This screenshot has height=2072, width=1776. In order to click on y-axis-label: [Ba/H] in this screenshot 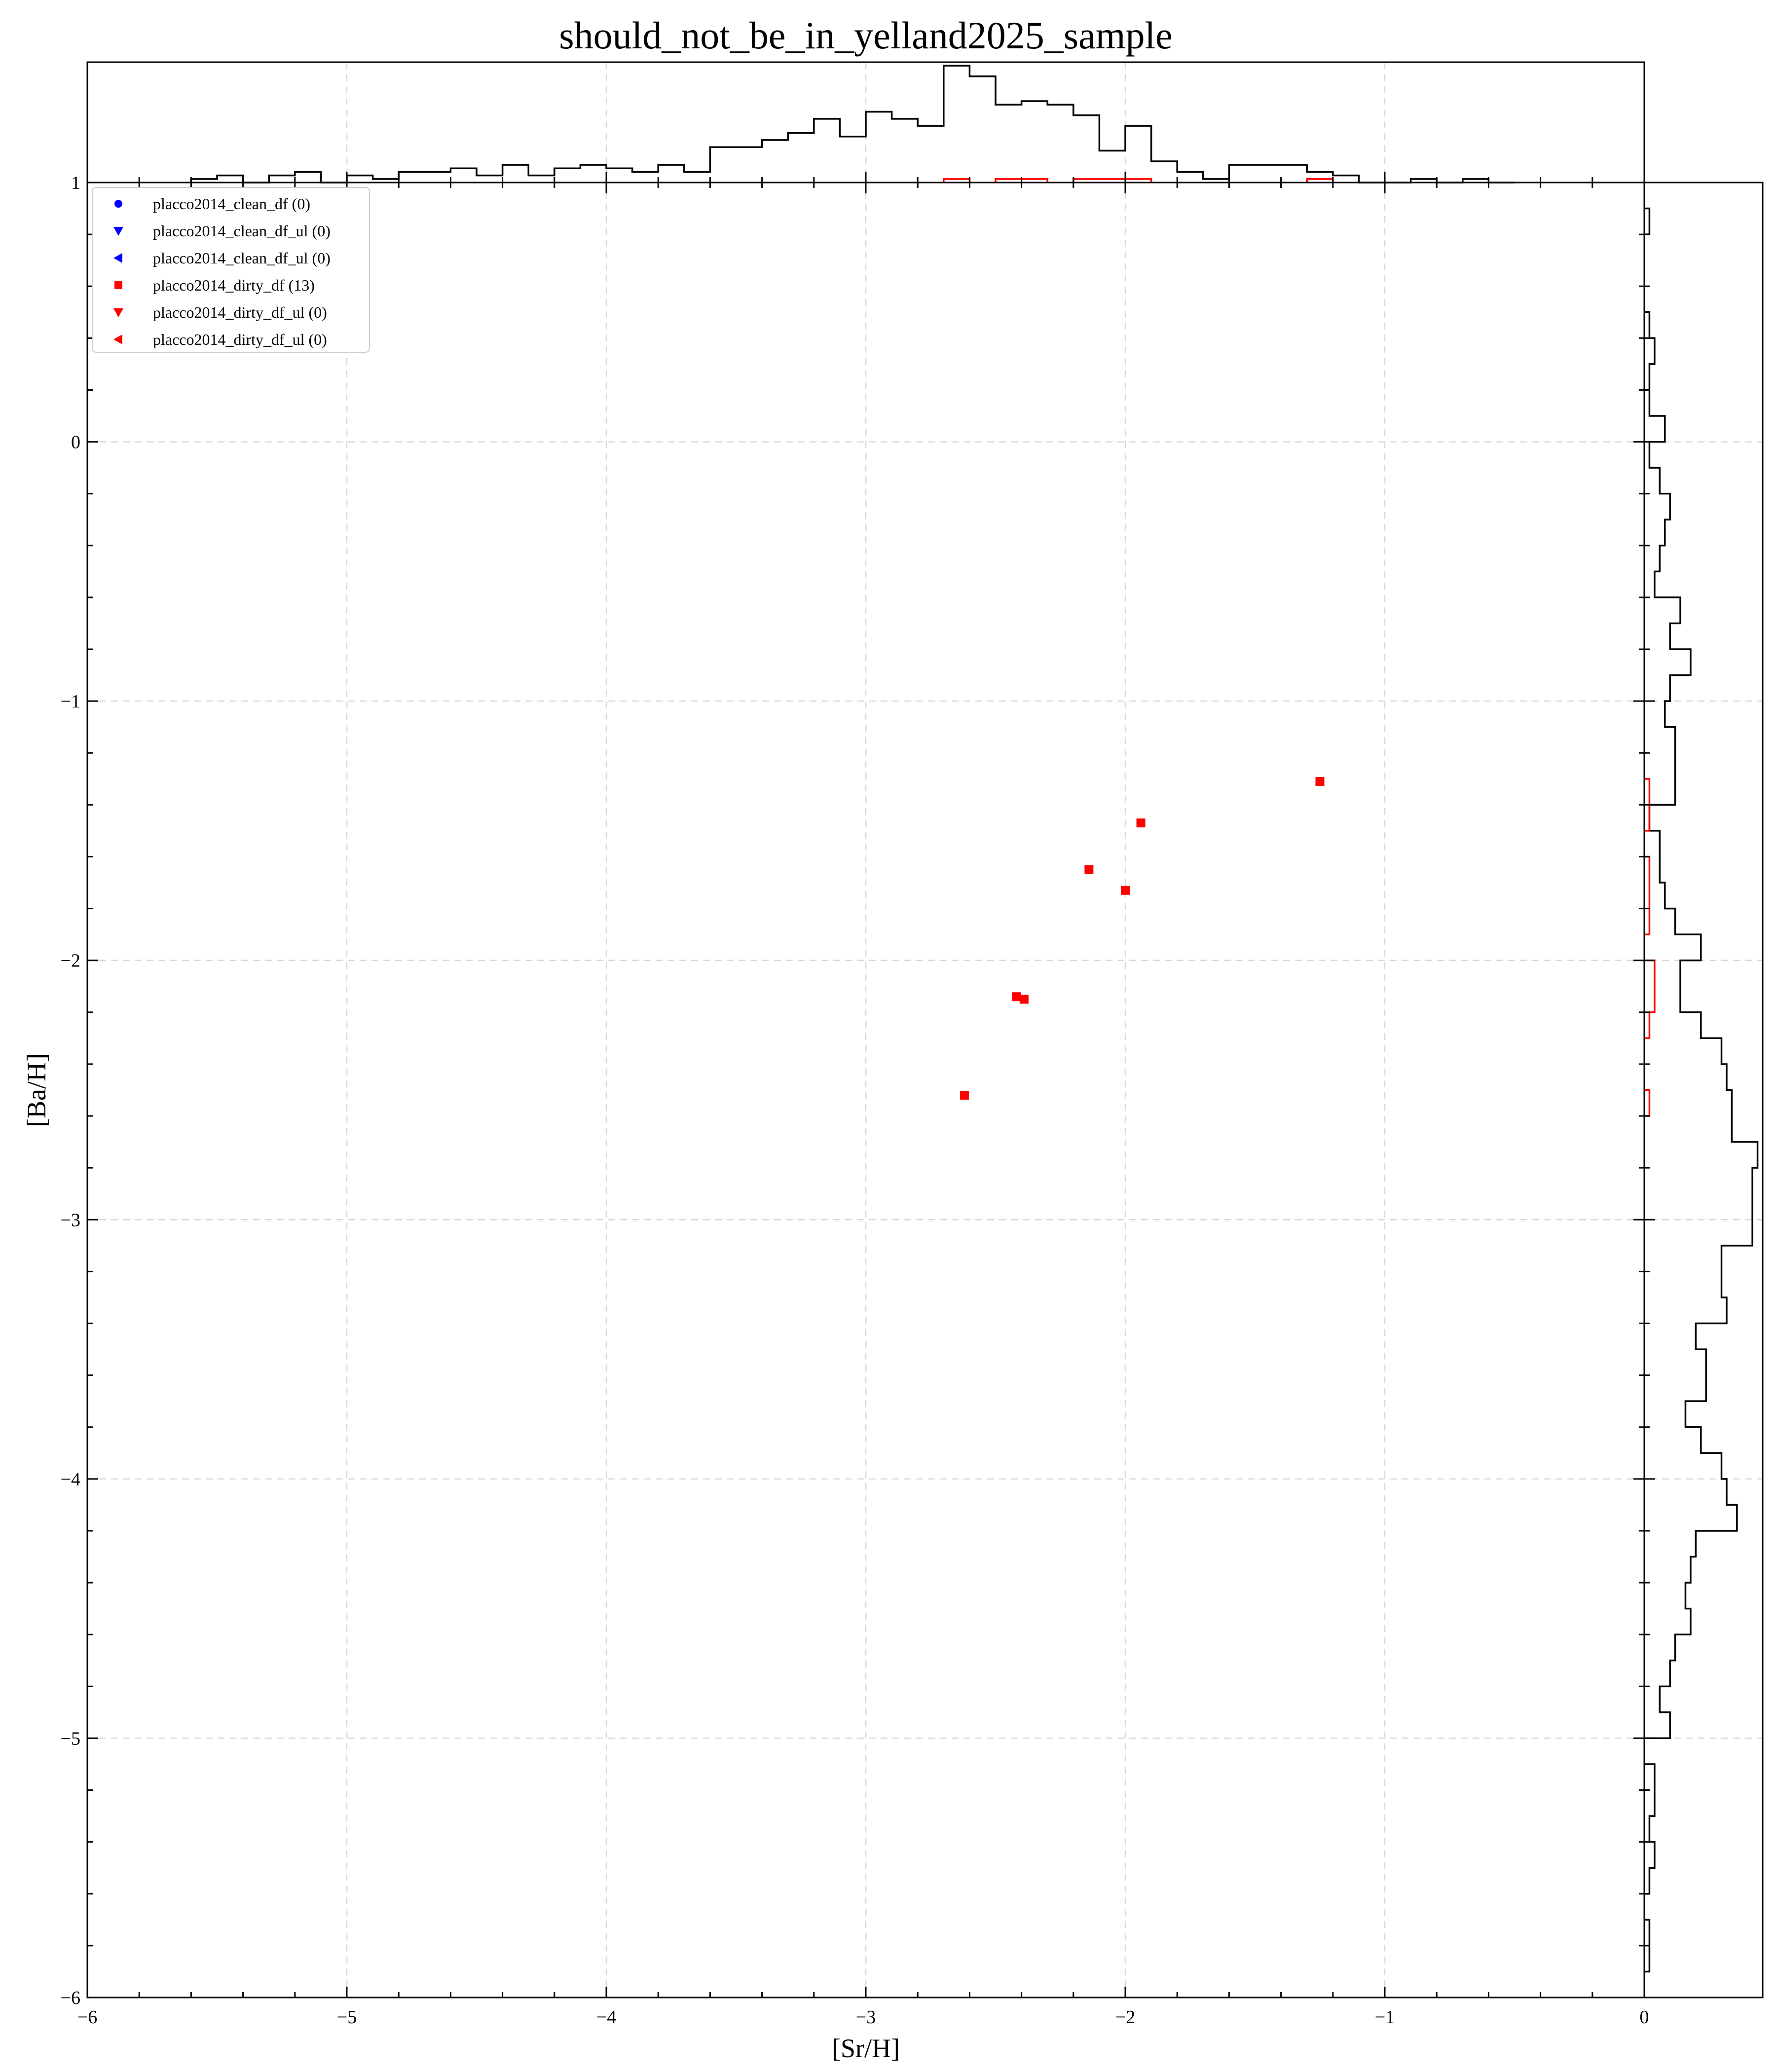, I will do `click(37, 1090)`.